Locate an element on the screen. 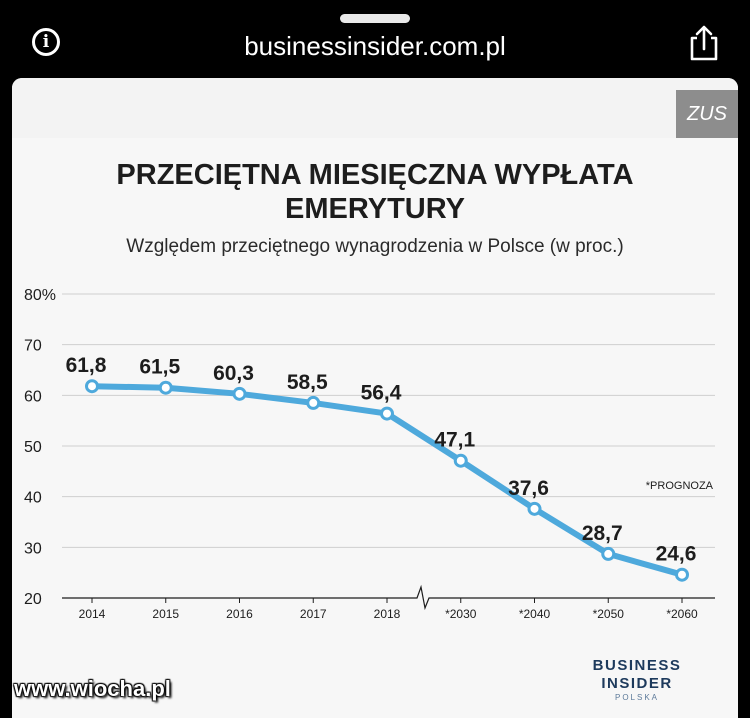 The image size is (750, 718). data-label: 28,7 is located at coordinates (602, 533).